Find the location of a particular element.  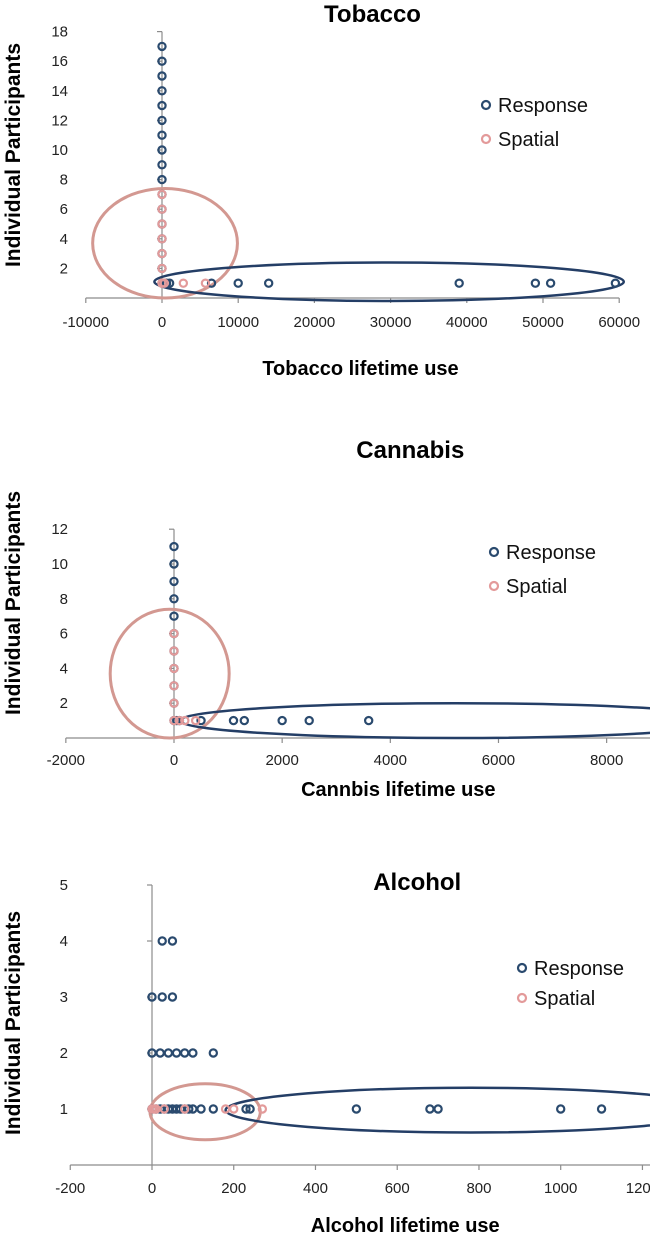

x-axis-label: Cannbis lifetime use is located at coordinates (398, 790).